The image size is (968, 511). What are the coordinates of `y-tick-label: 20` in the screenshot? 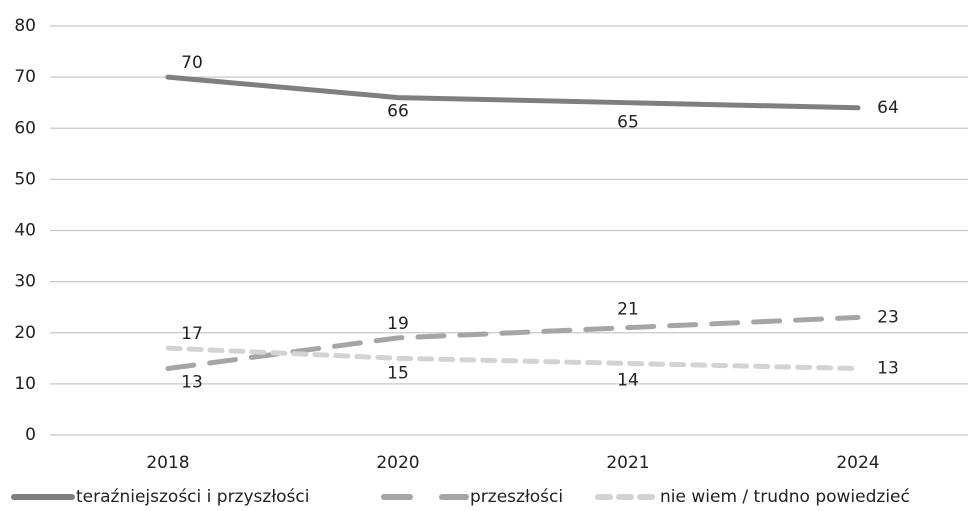 It's located at (25, 333).